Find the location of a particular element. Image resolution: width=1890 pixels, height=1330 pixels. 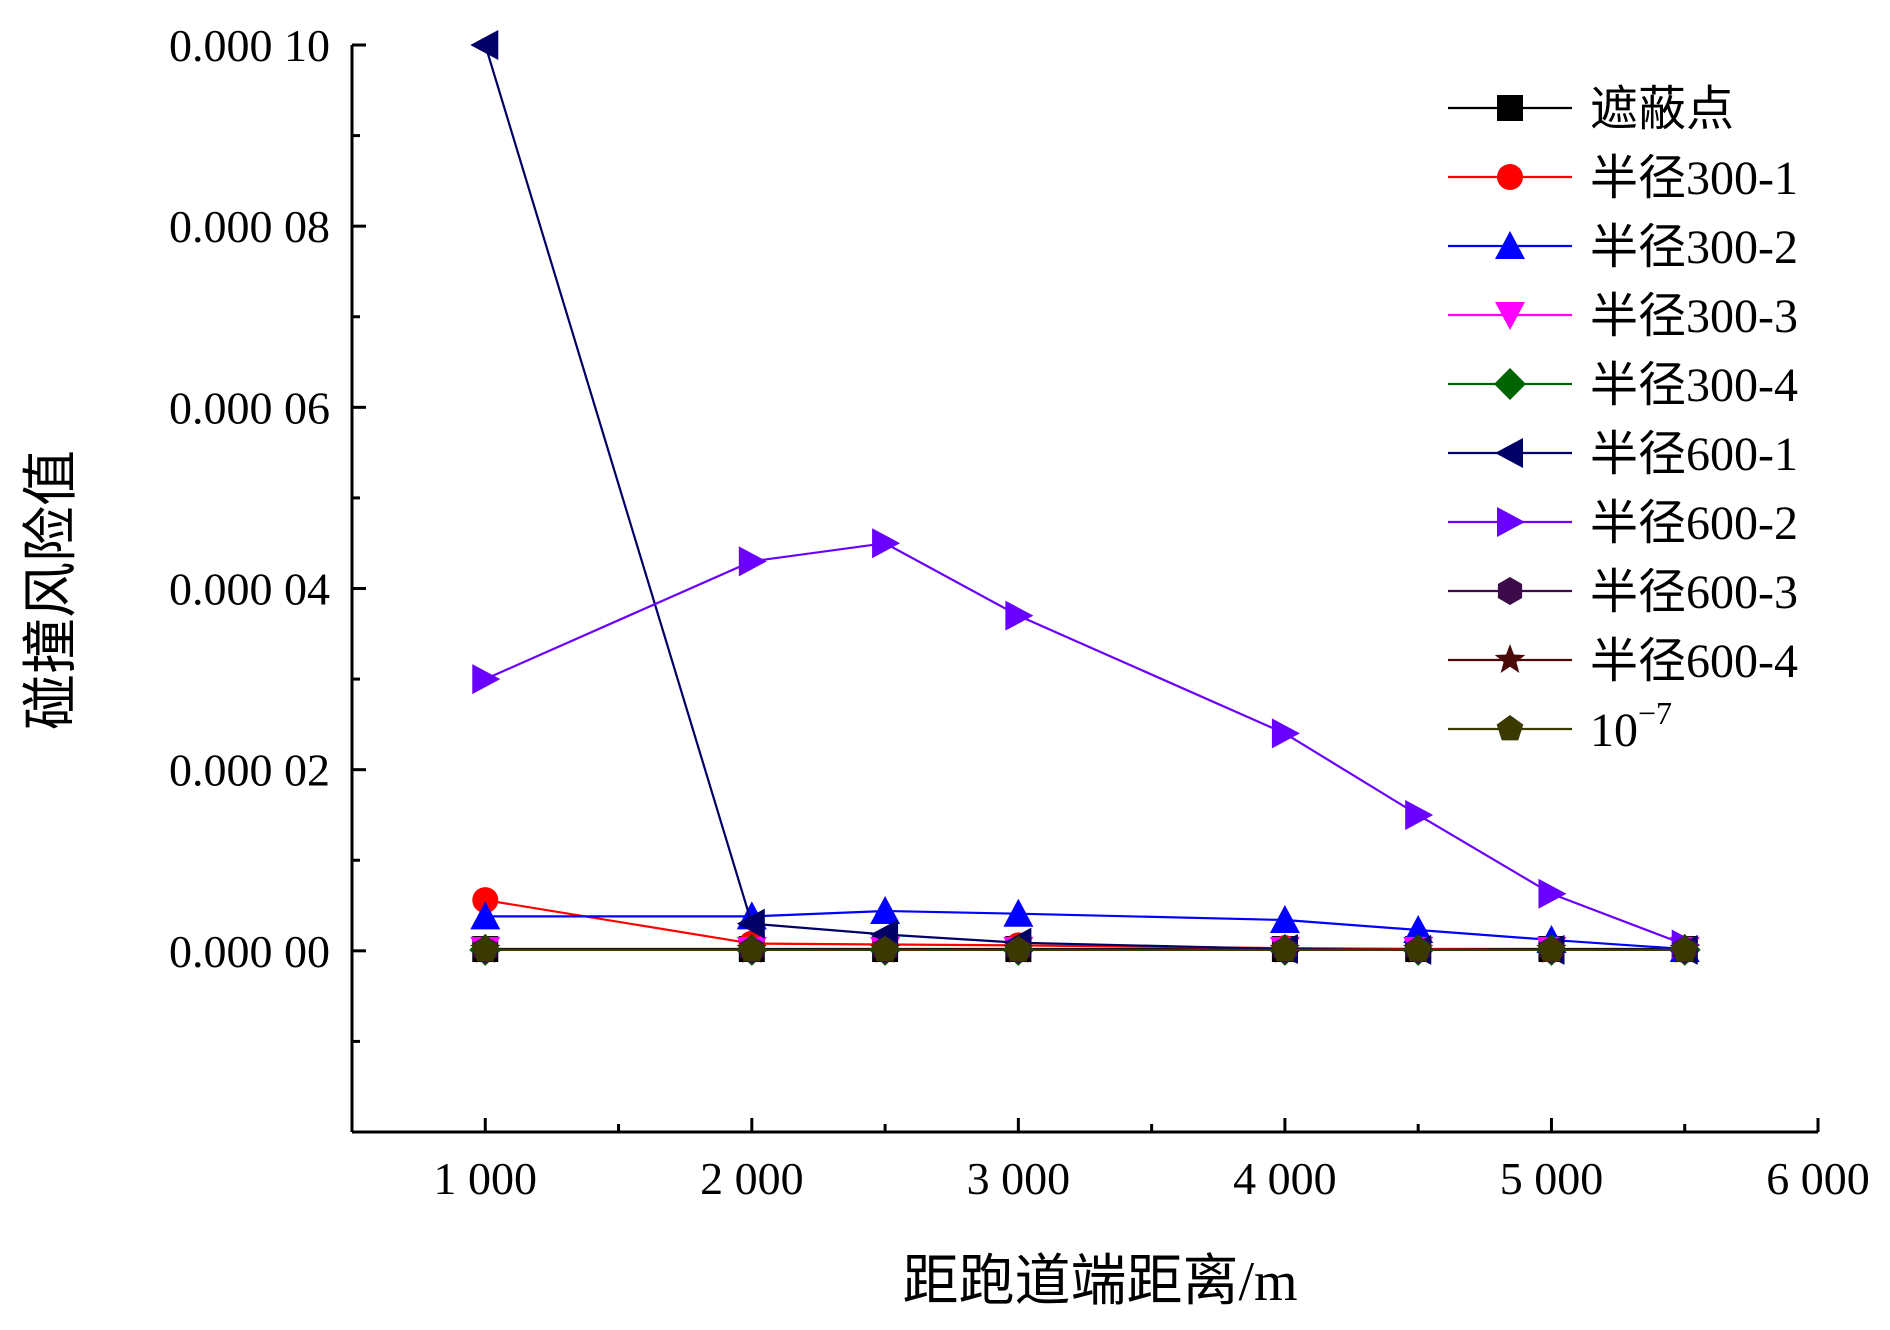

legend-label: 半径300-1 is located at coordinates (1694, 178).